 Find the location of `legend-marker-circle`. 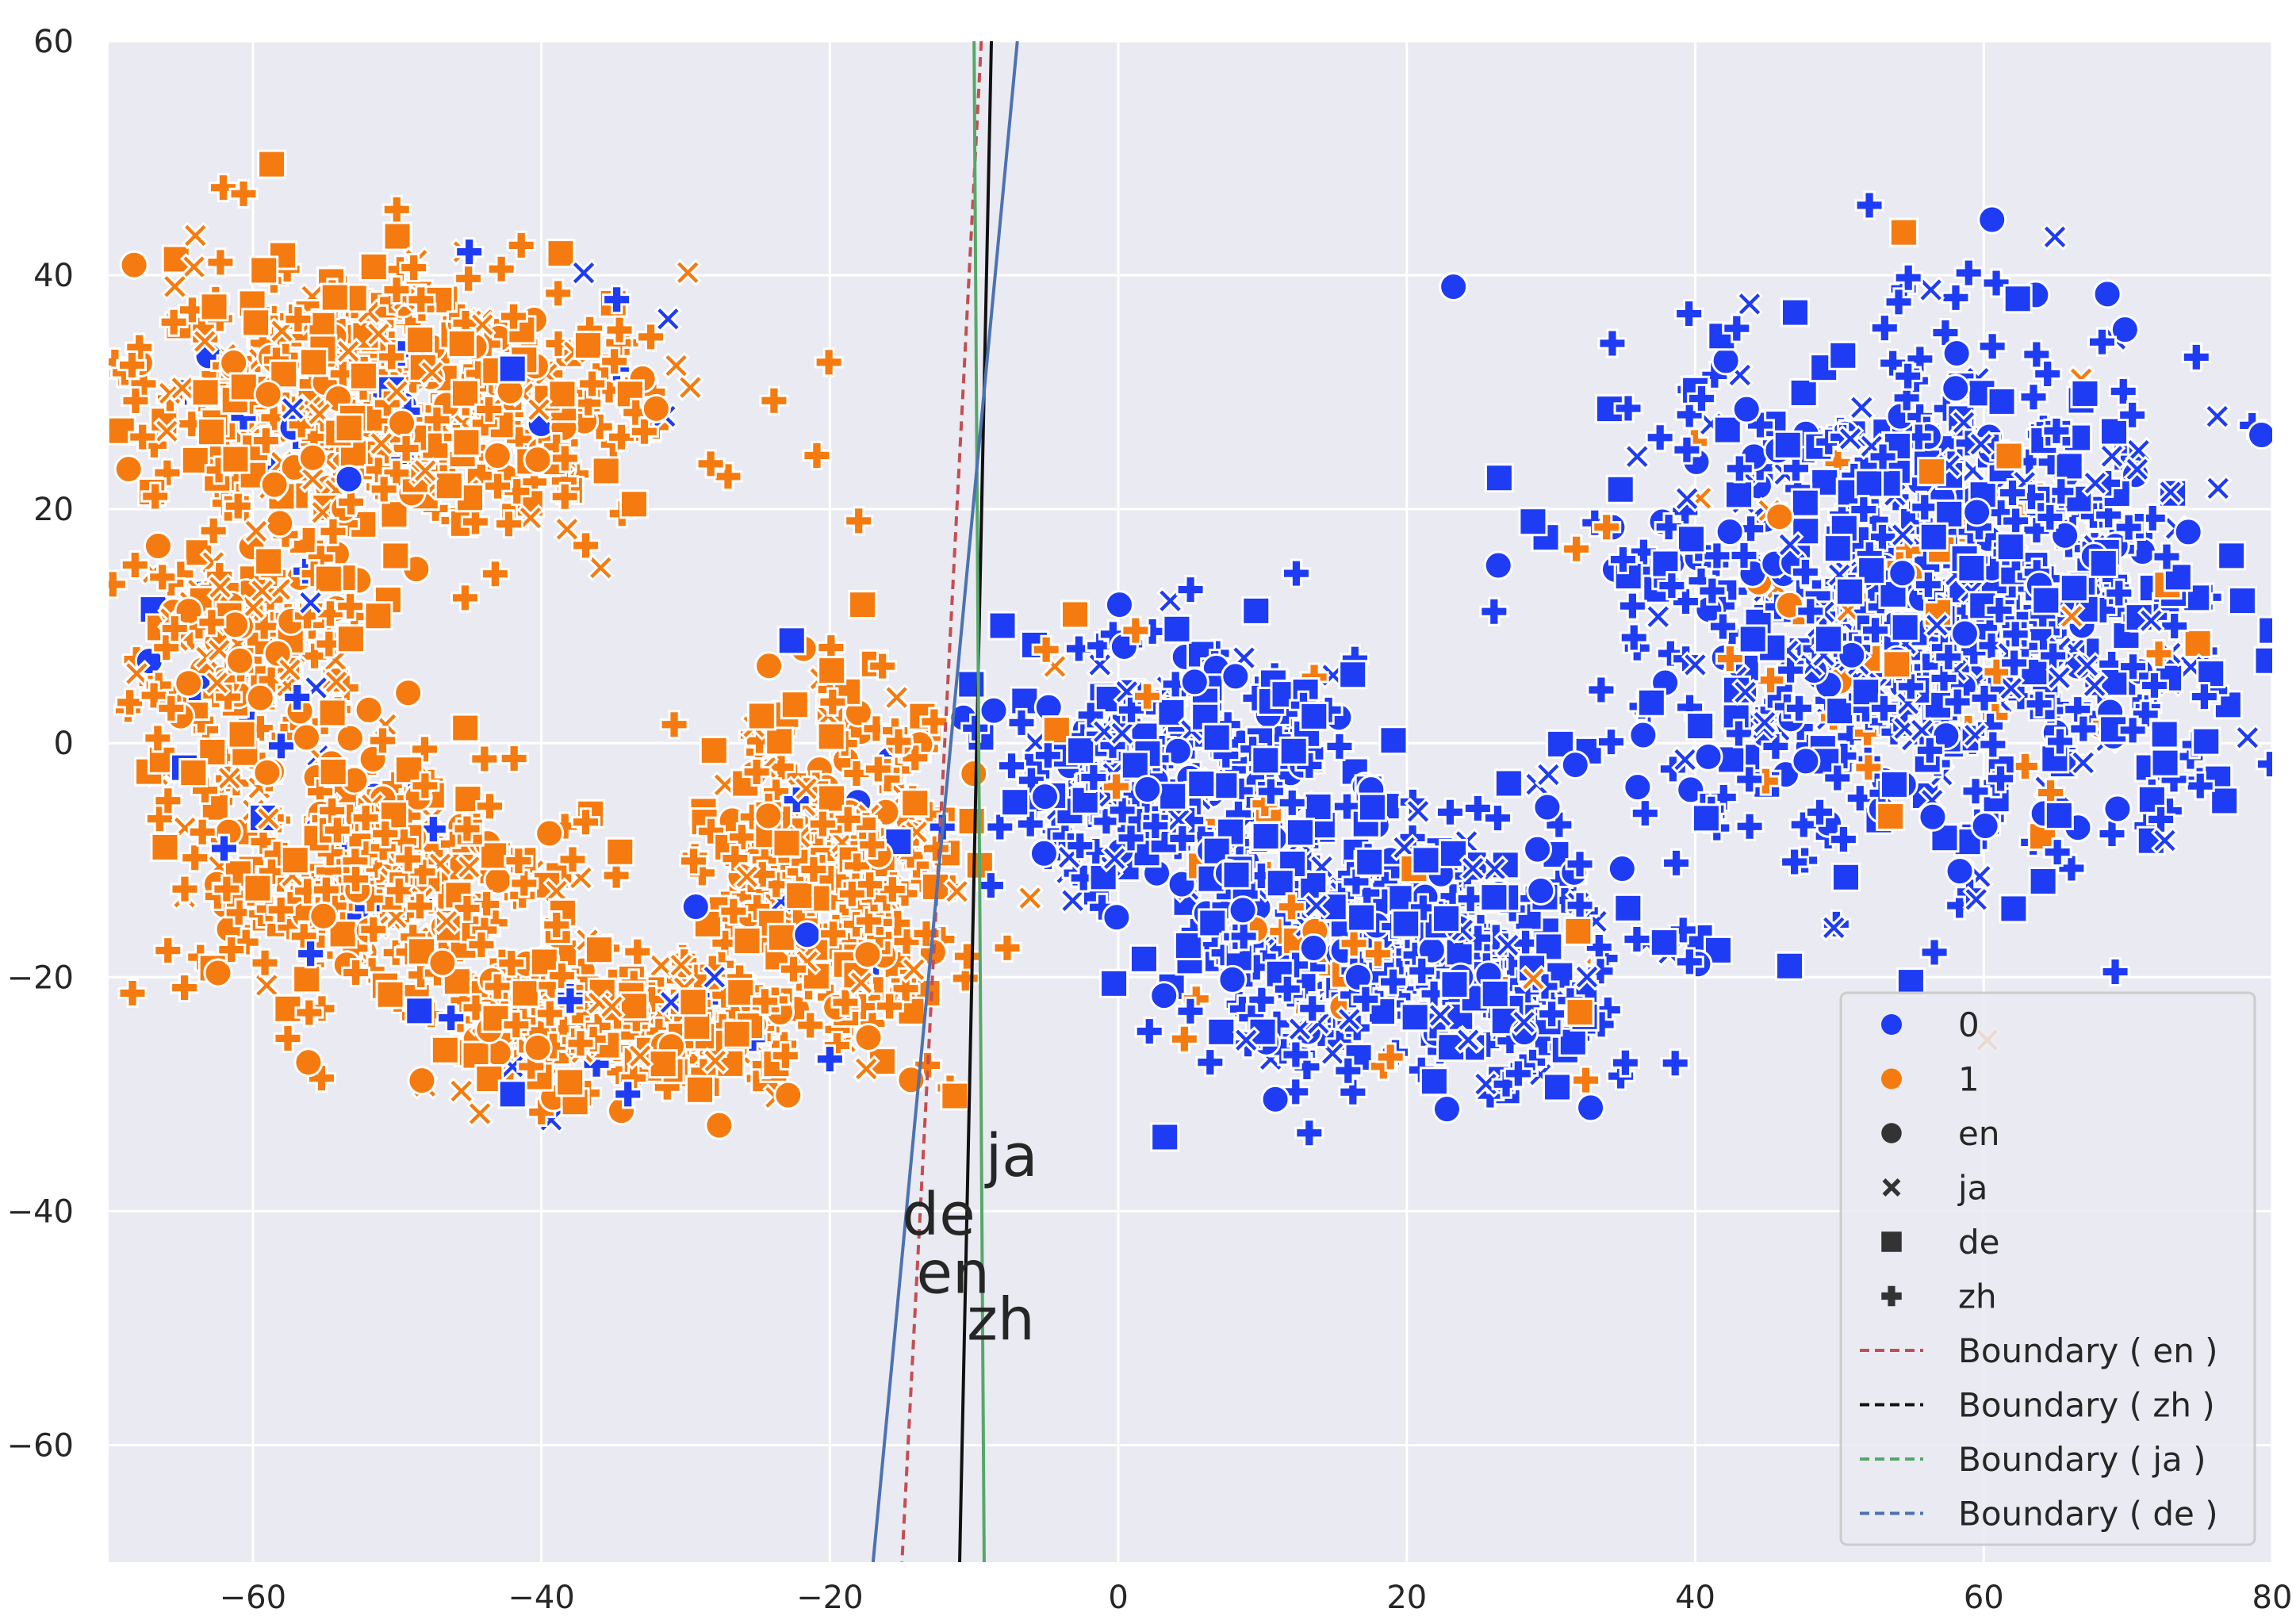

legend-marker-circle is located at coordinates (1891, 1133).